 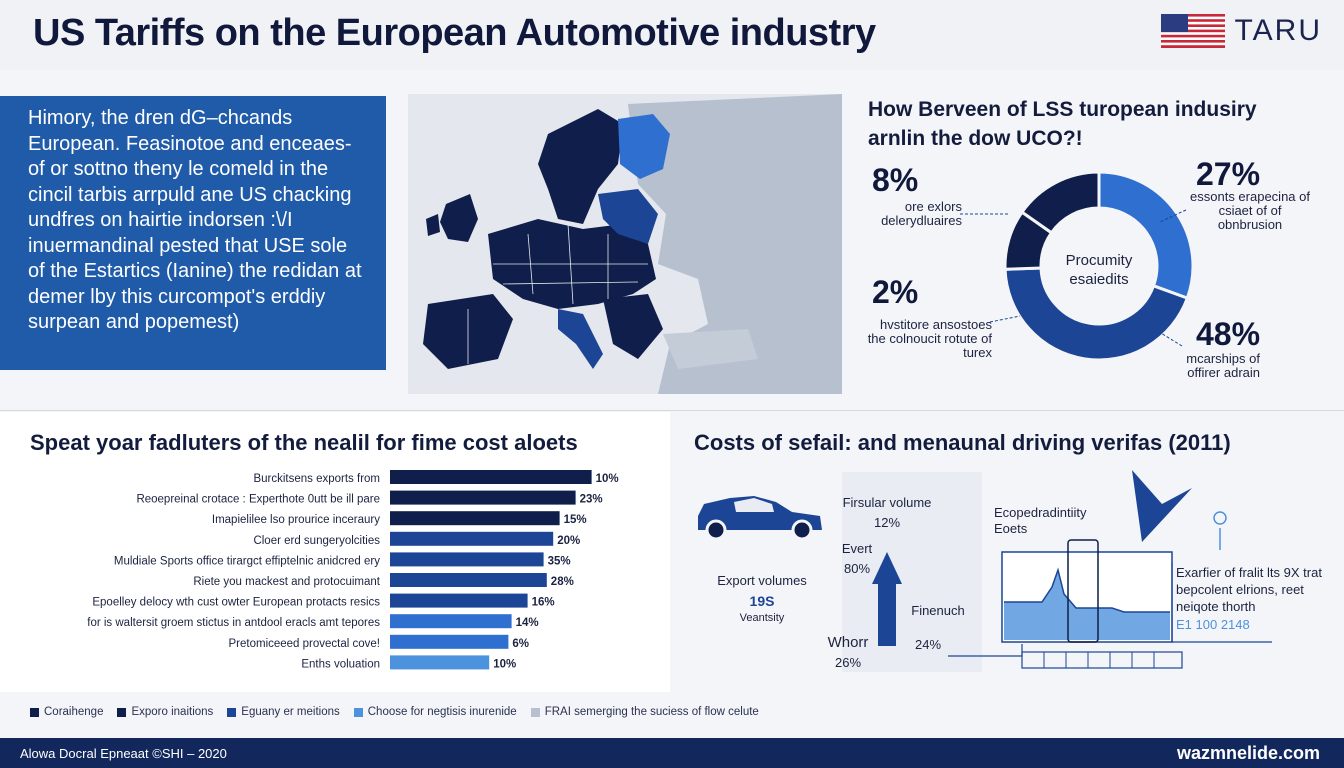 I want to click on up-arrow-icon, so click(x=887, y=599).